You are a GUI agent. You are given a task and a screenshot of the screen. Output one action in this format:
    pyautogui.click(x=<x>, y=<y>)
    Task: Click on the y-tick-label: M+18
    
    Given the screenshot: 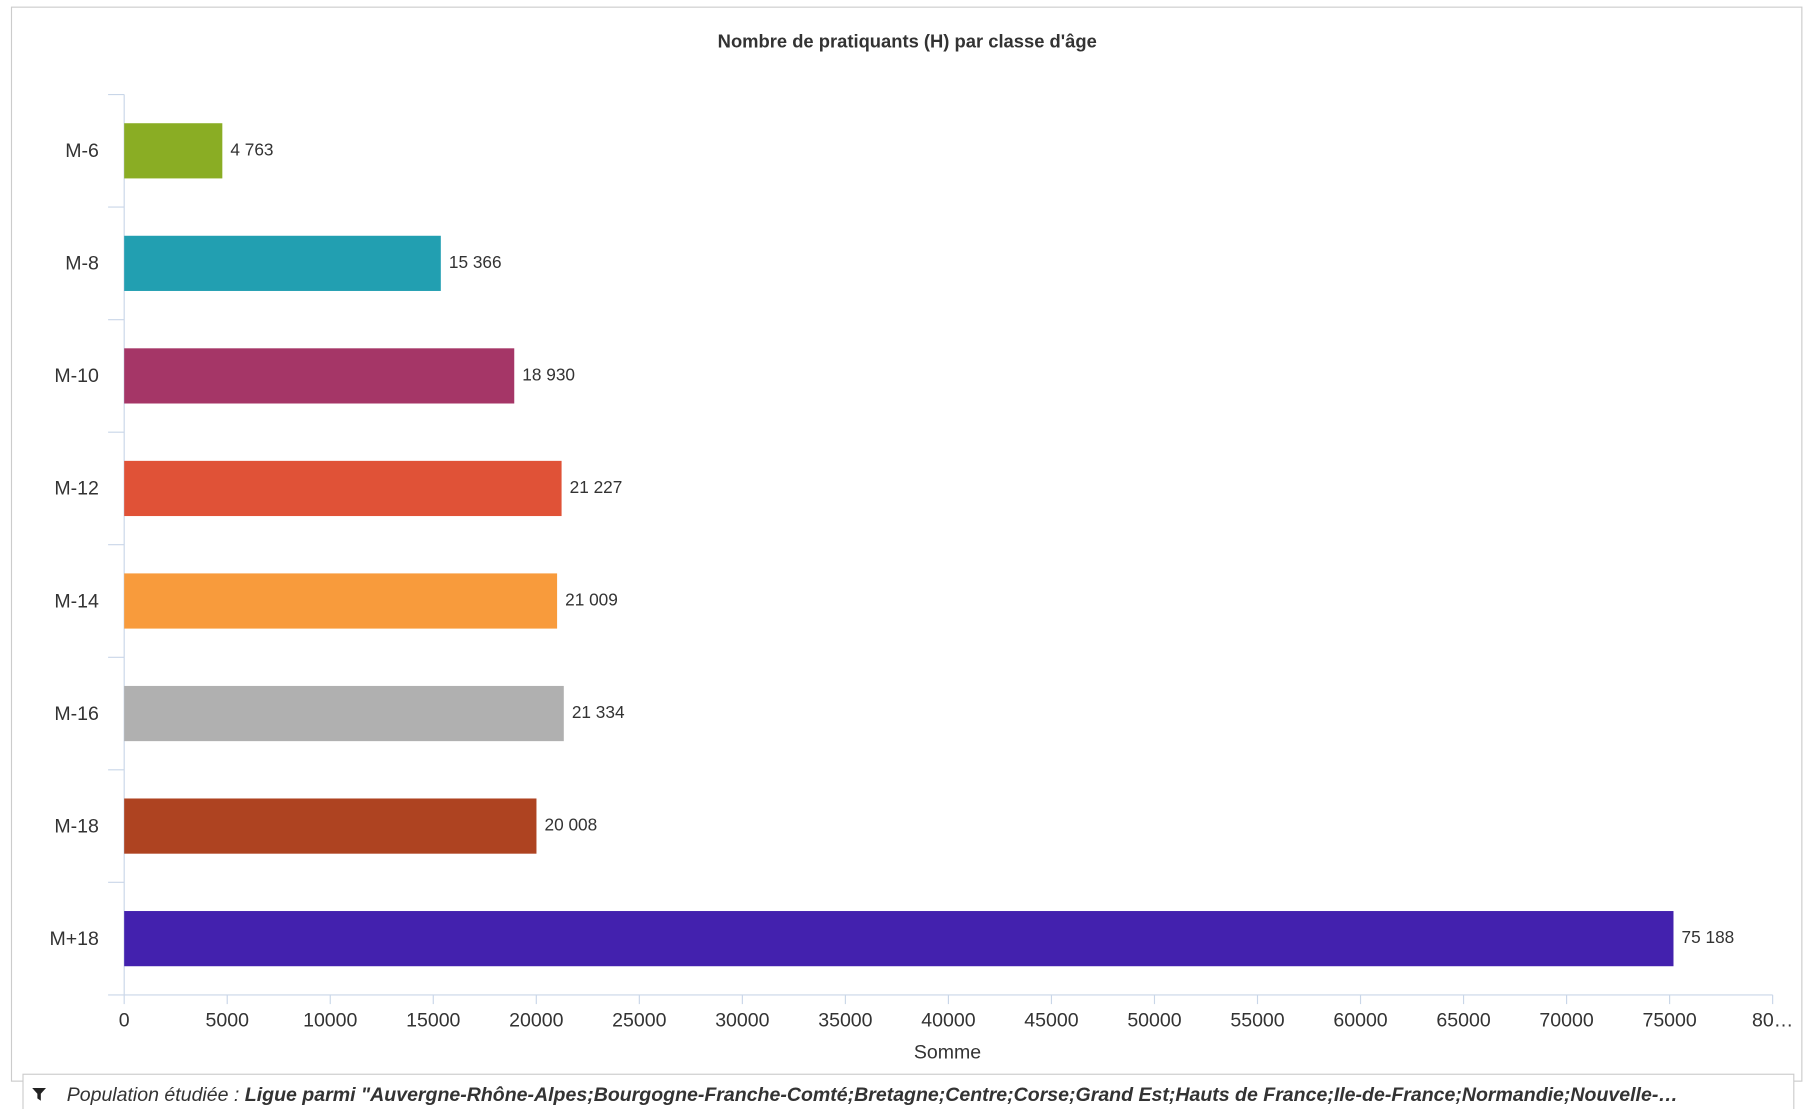 What is the action you would take?
    pyautogui.click(x=74, y=939)
    